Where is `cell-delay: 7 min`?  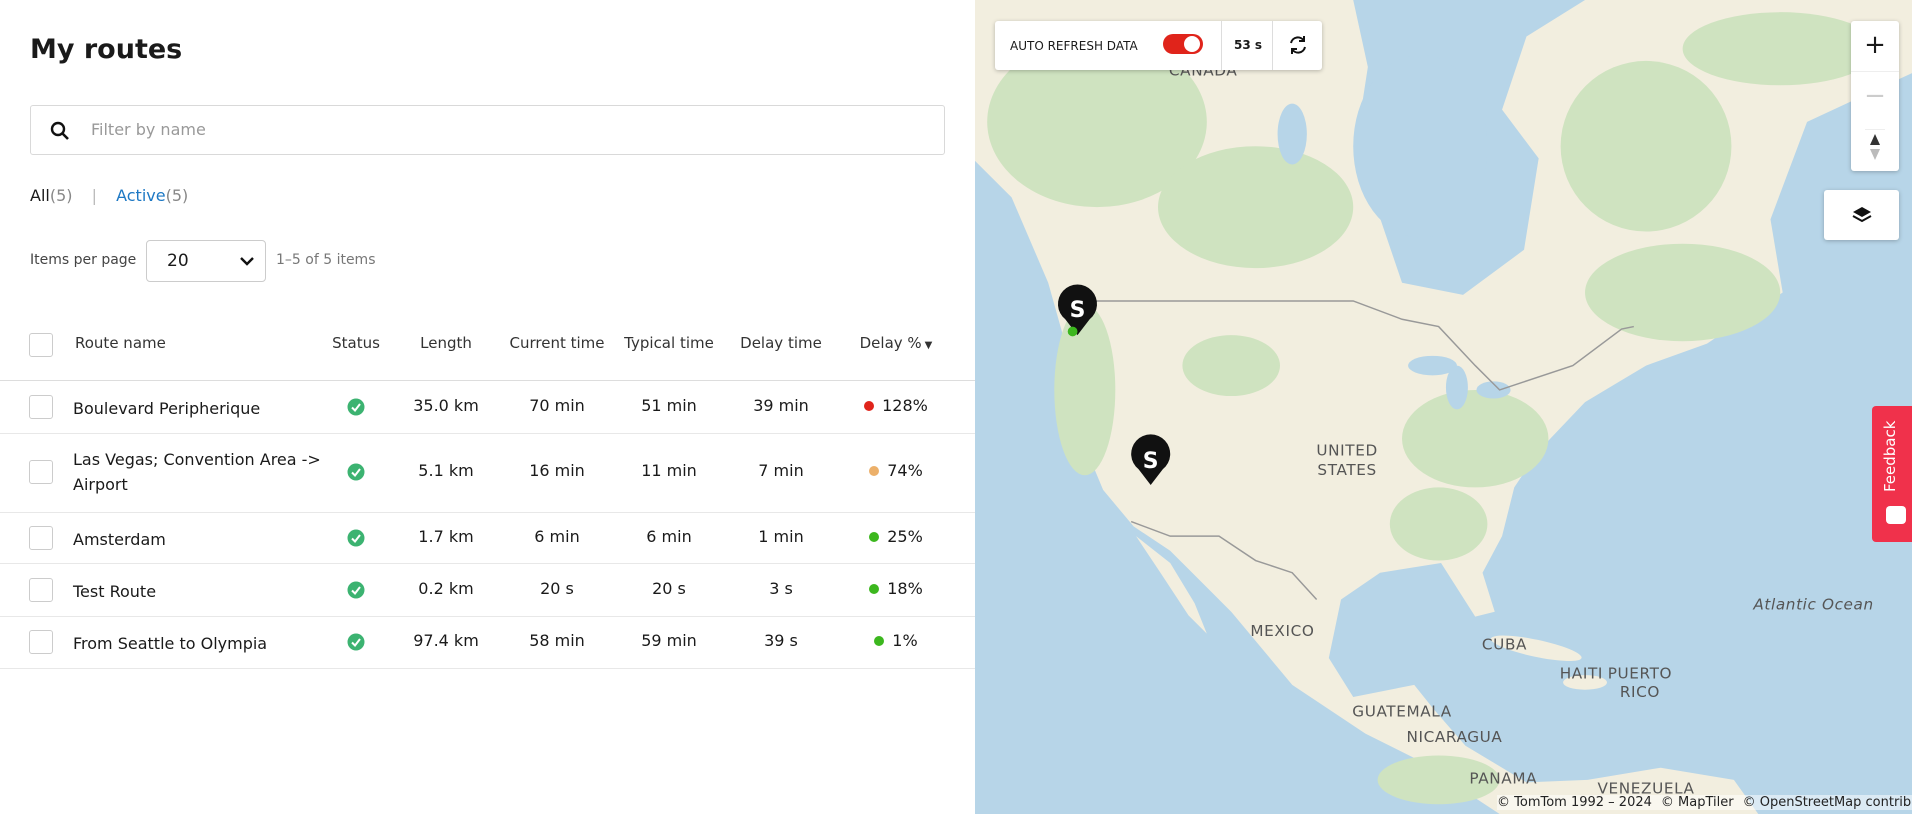
cell-delay: 7 min is located at coordinates (781, 470).